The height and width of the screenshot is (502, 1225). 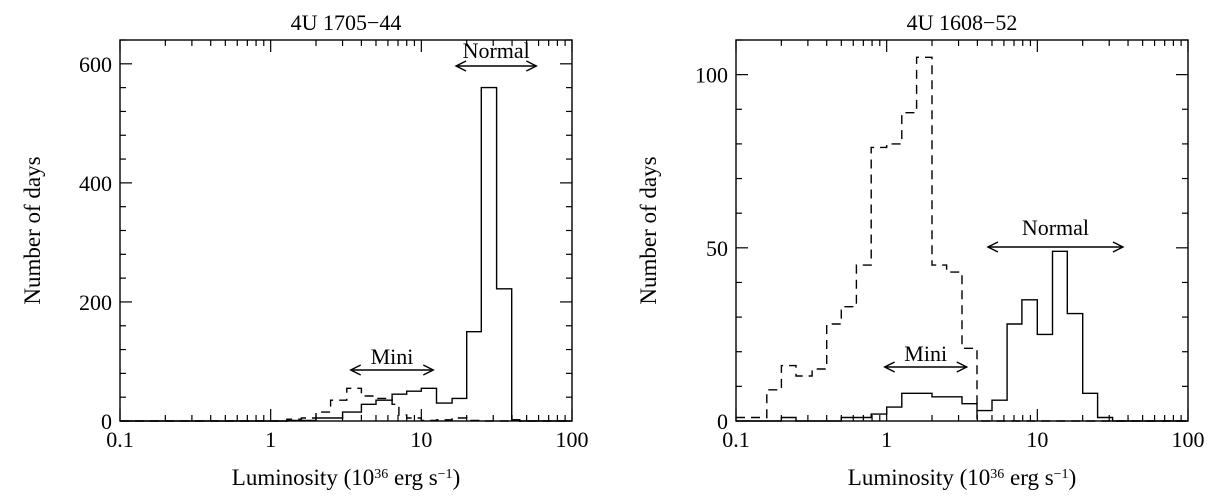 What do you see at coordinates (95, 183) in the screenshot?
I see `y-tick-label: 400` at bounding box center [95, 183].